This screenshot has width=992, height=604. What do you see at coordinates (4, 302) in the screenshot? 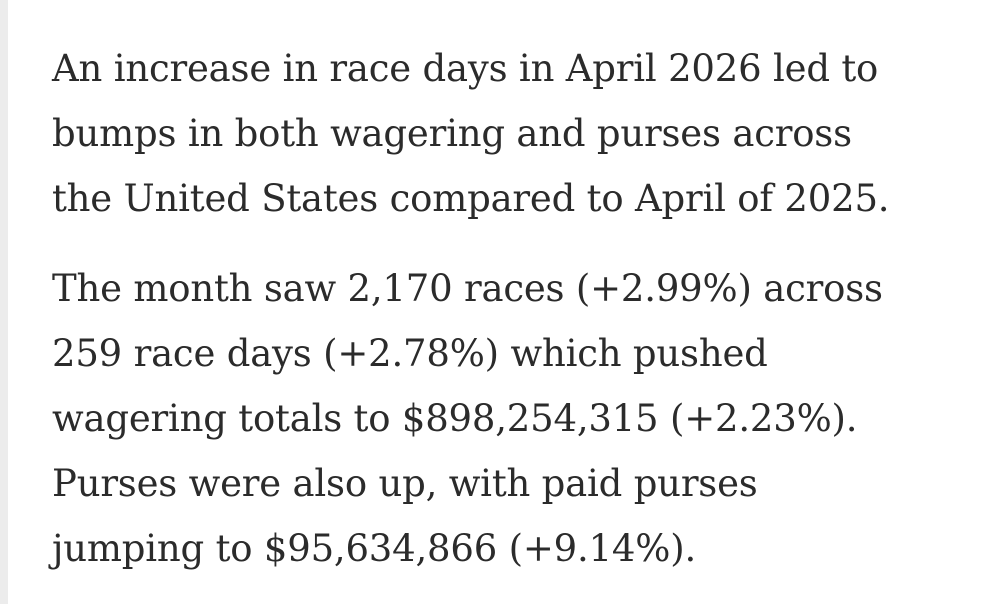
I see `left-border` at bounding box center [4, 302].